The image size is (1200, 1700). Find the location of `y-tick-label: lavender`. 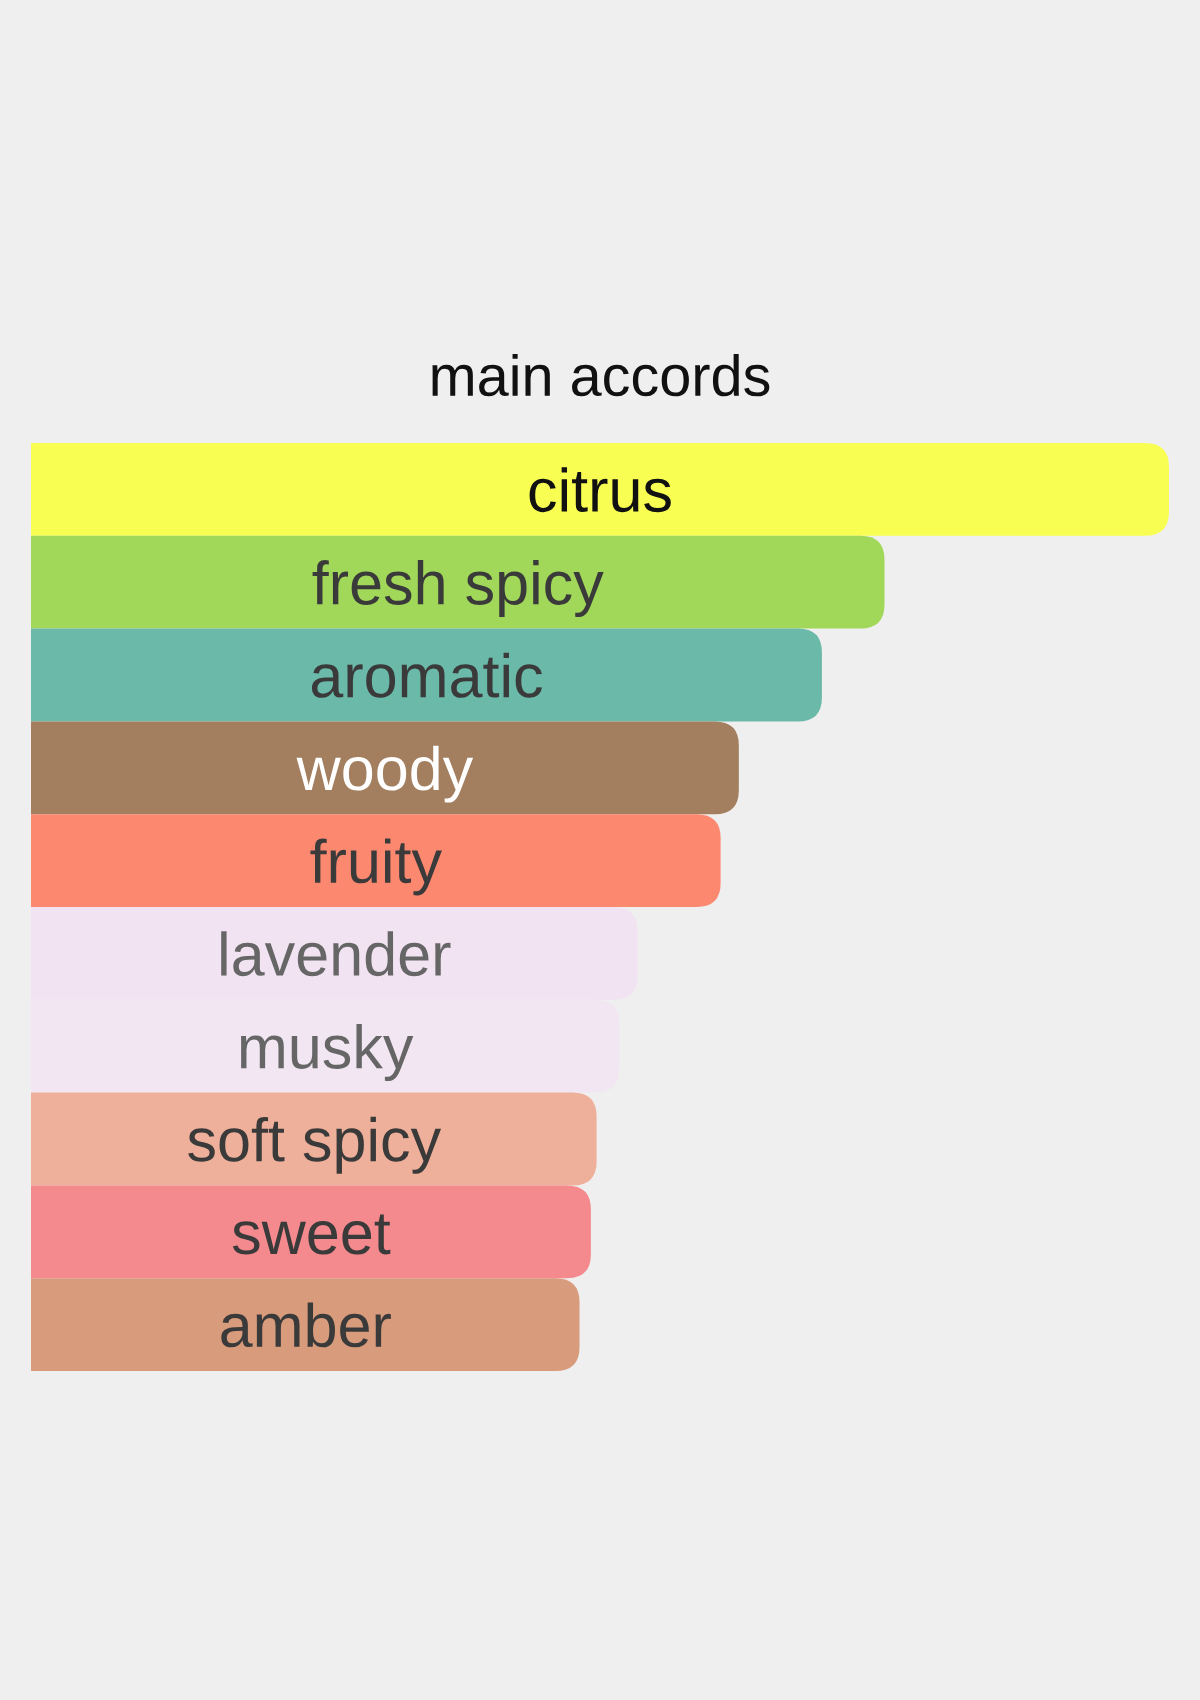

y-tick-label: lavender is located at coordinates (336, 954).